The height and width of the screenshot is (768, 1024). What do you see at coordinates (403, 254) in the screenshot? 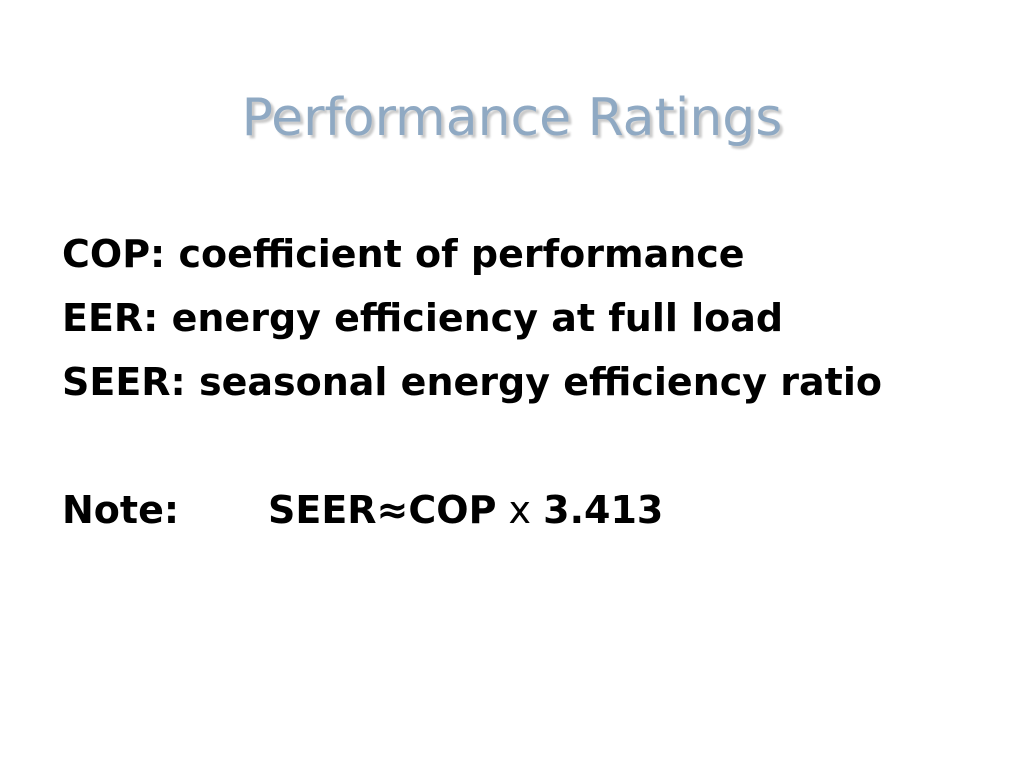
I see `definition: COP: coefficient of performance` at bounding box center [403, 254].